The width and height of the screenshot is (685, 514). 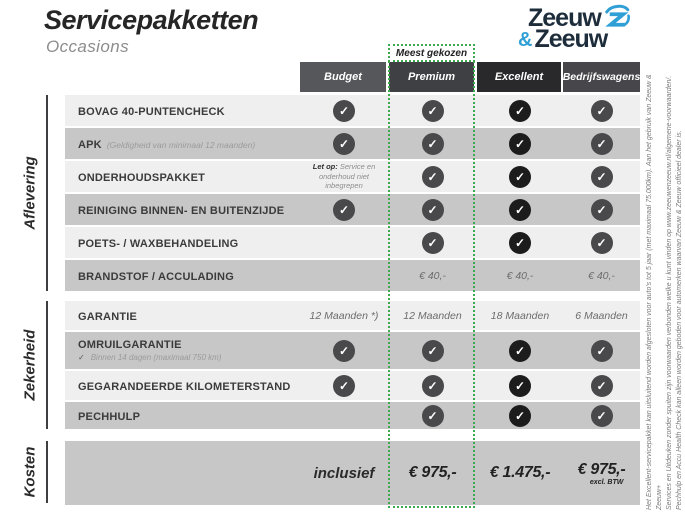 I want to click on table-row-bovag: BOVAG 40-PUNTENCHECK ✓ ✓ ✓ ✓, so click(x=352, y=110).